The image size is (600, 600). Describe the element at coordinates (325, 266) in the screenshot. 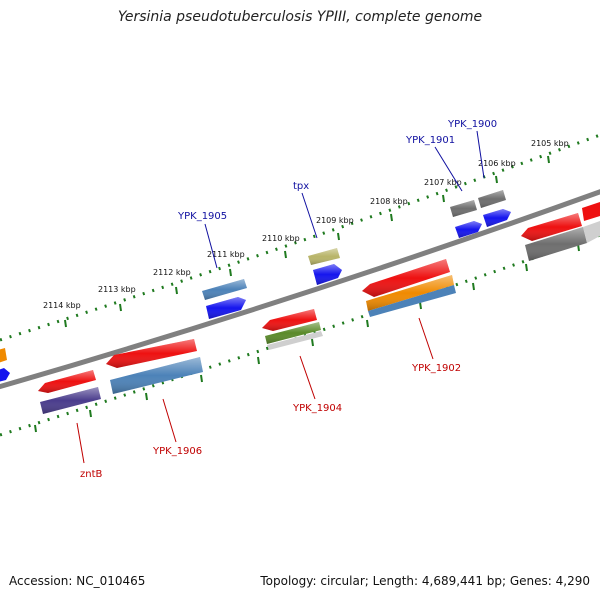

I see `gene-group-tpx` at that location.